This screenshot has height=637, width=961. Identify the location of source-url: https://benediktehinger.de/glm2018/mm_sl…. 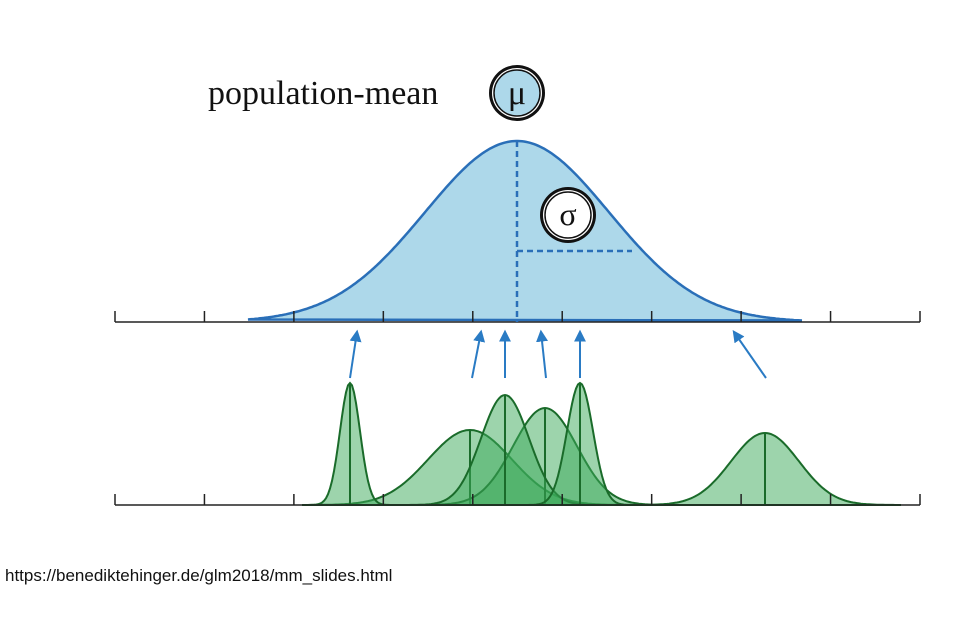
(198, 575).